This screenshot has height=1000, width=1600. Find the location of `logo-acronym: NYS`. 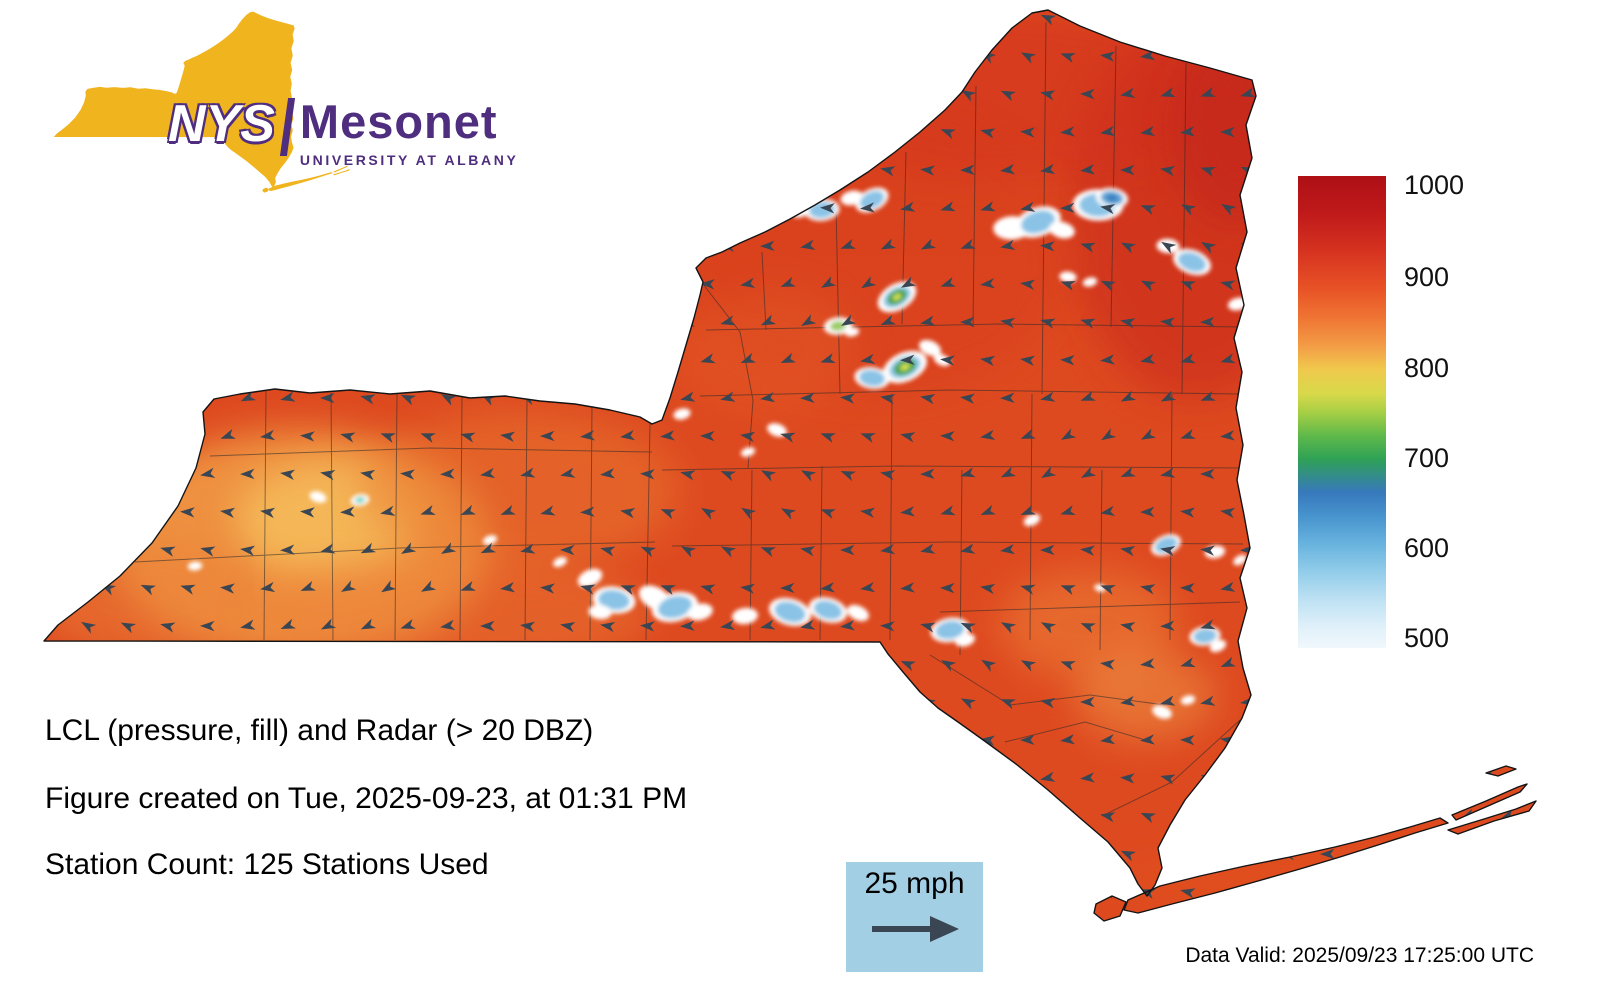

logo-acronym: NYS is located at coordinates (221, 124).